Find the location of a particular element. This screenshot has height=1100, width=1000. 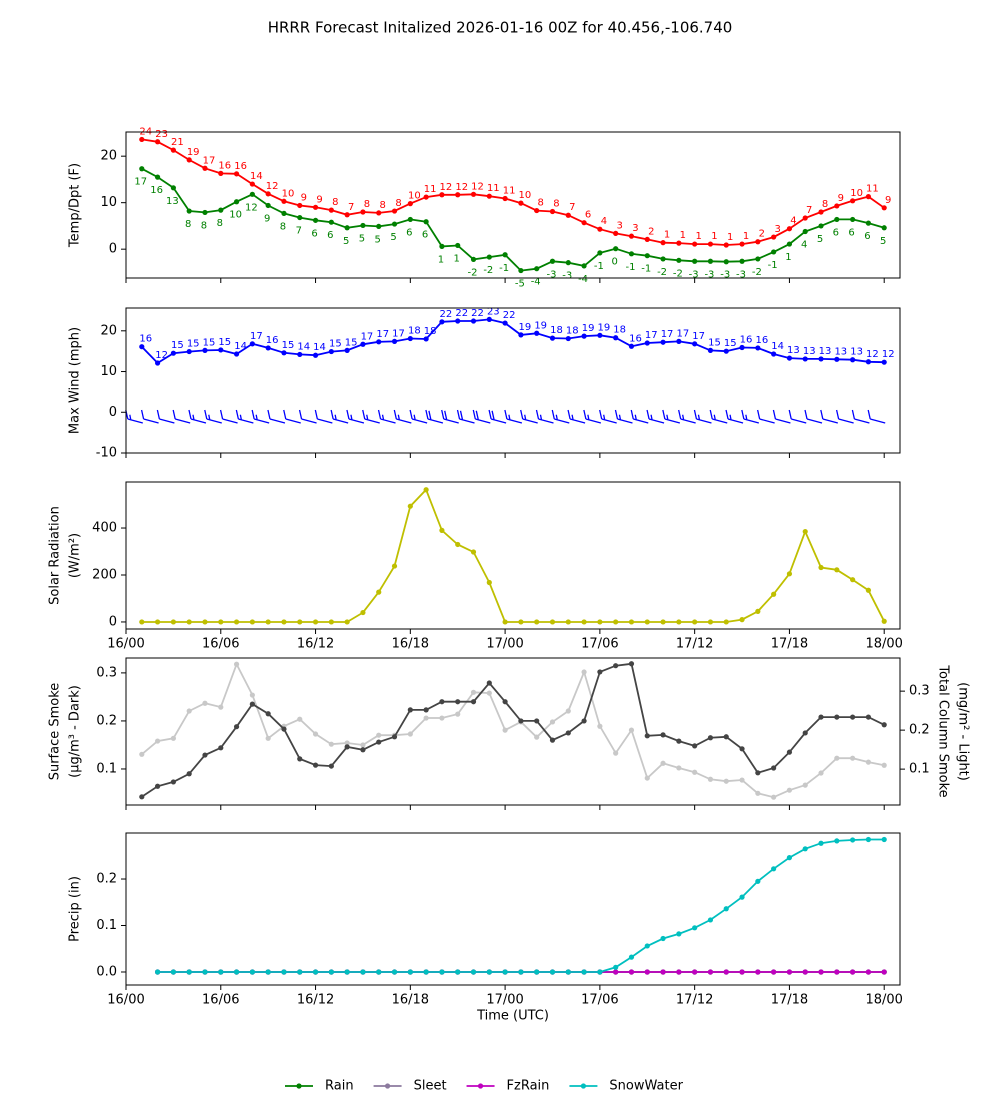

legend-marker is located at coordinates (299, 1086).